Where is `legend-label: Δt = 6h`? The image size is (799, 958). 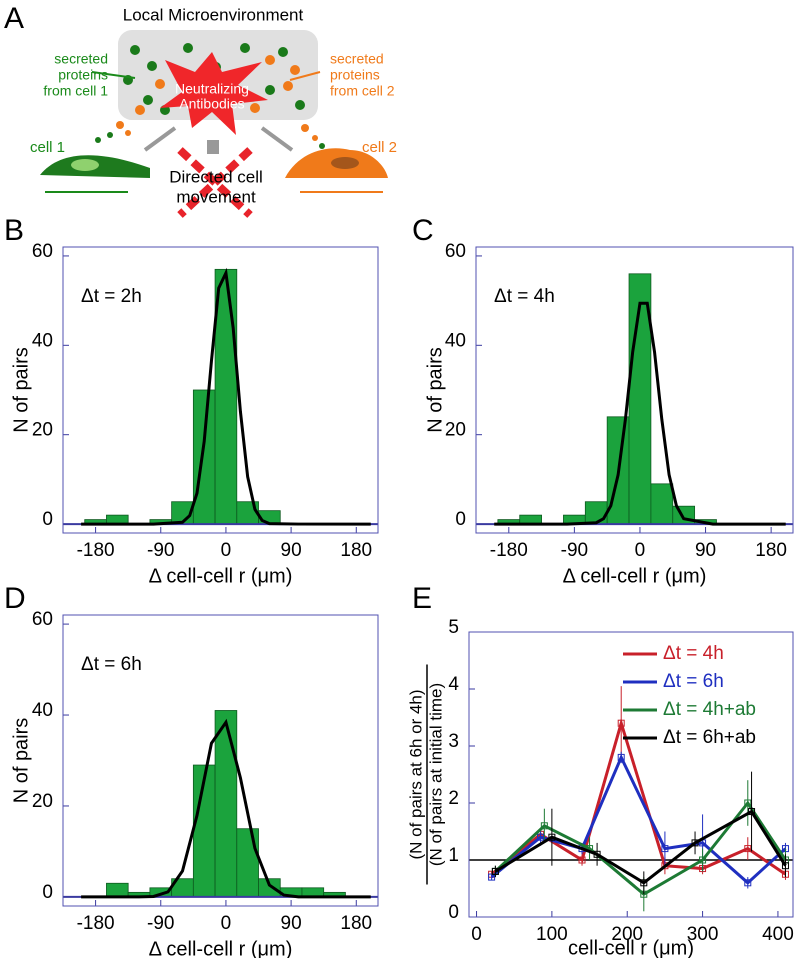 legend-label: Δt = 6h is located at coordinates (693, 681).